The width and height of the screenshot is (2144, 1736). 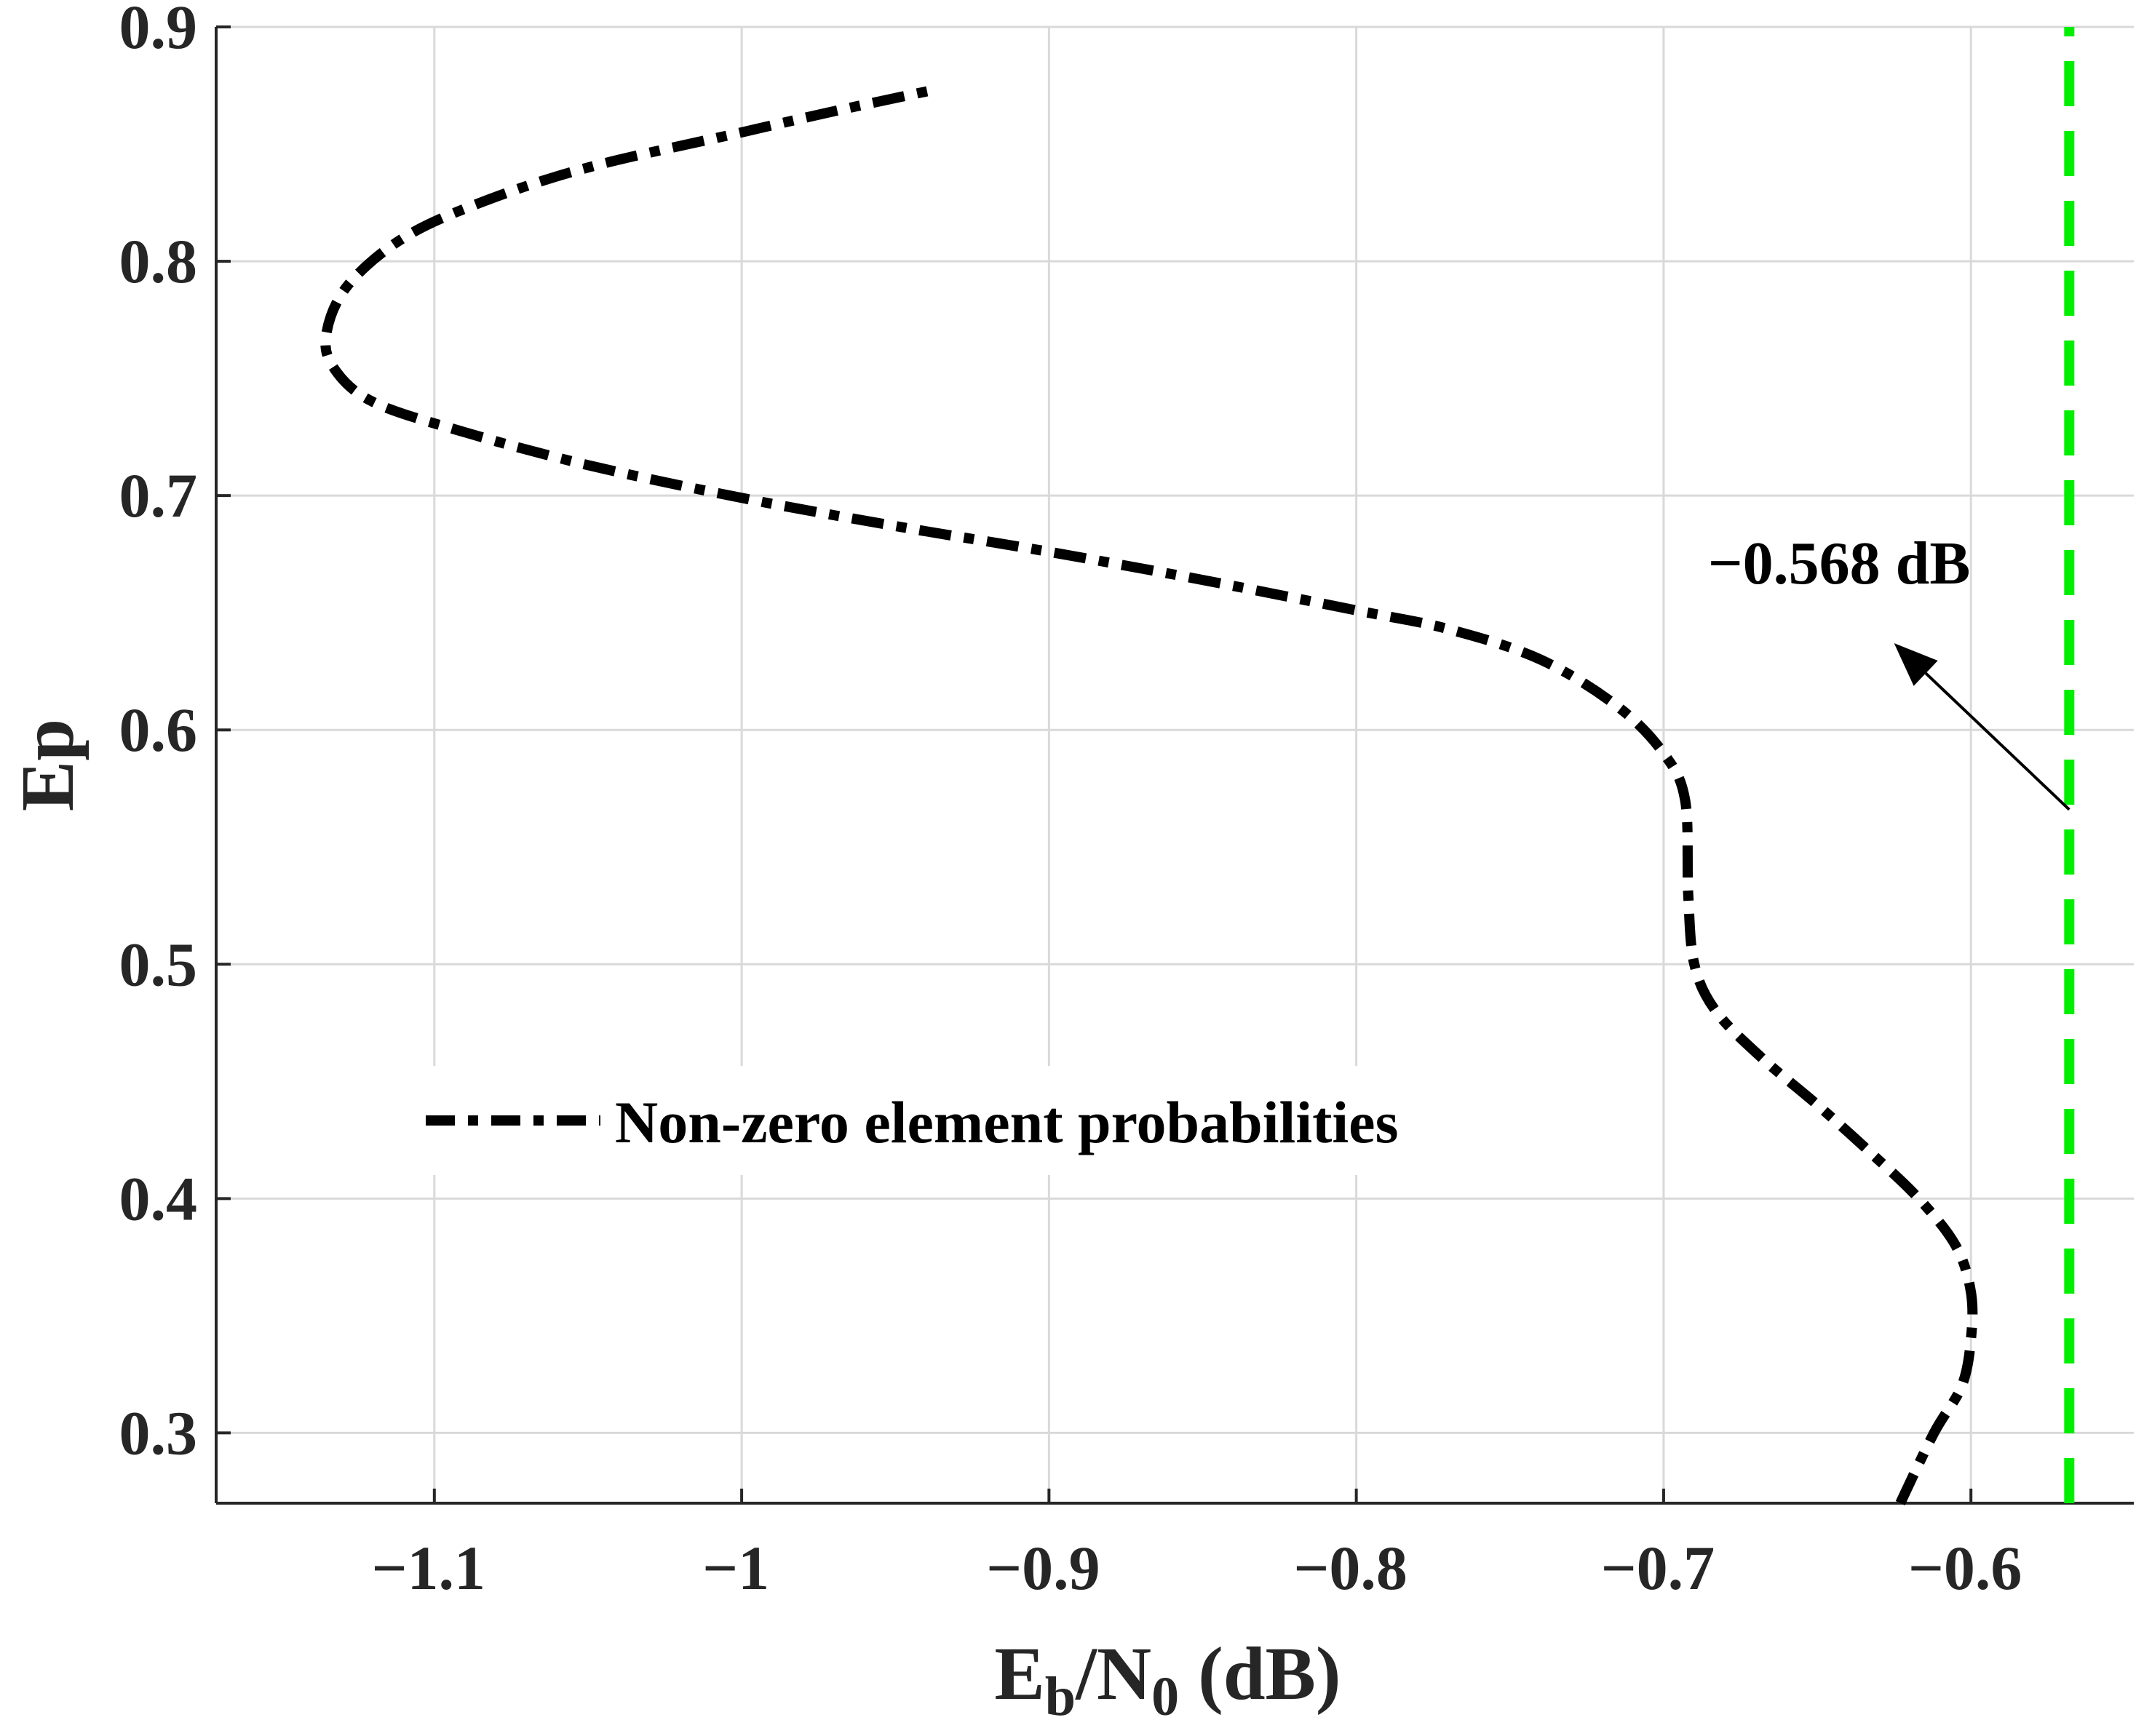 What do you see at coordinates (1839, 563) in the screenshot?
I see `annotation-label: −0.568 dB` at bounding box center [1839, 563].